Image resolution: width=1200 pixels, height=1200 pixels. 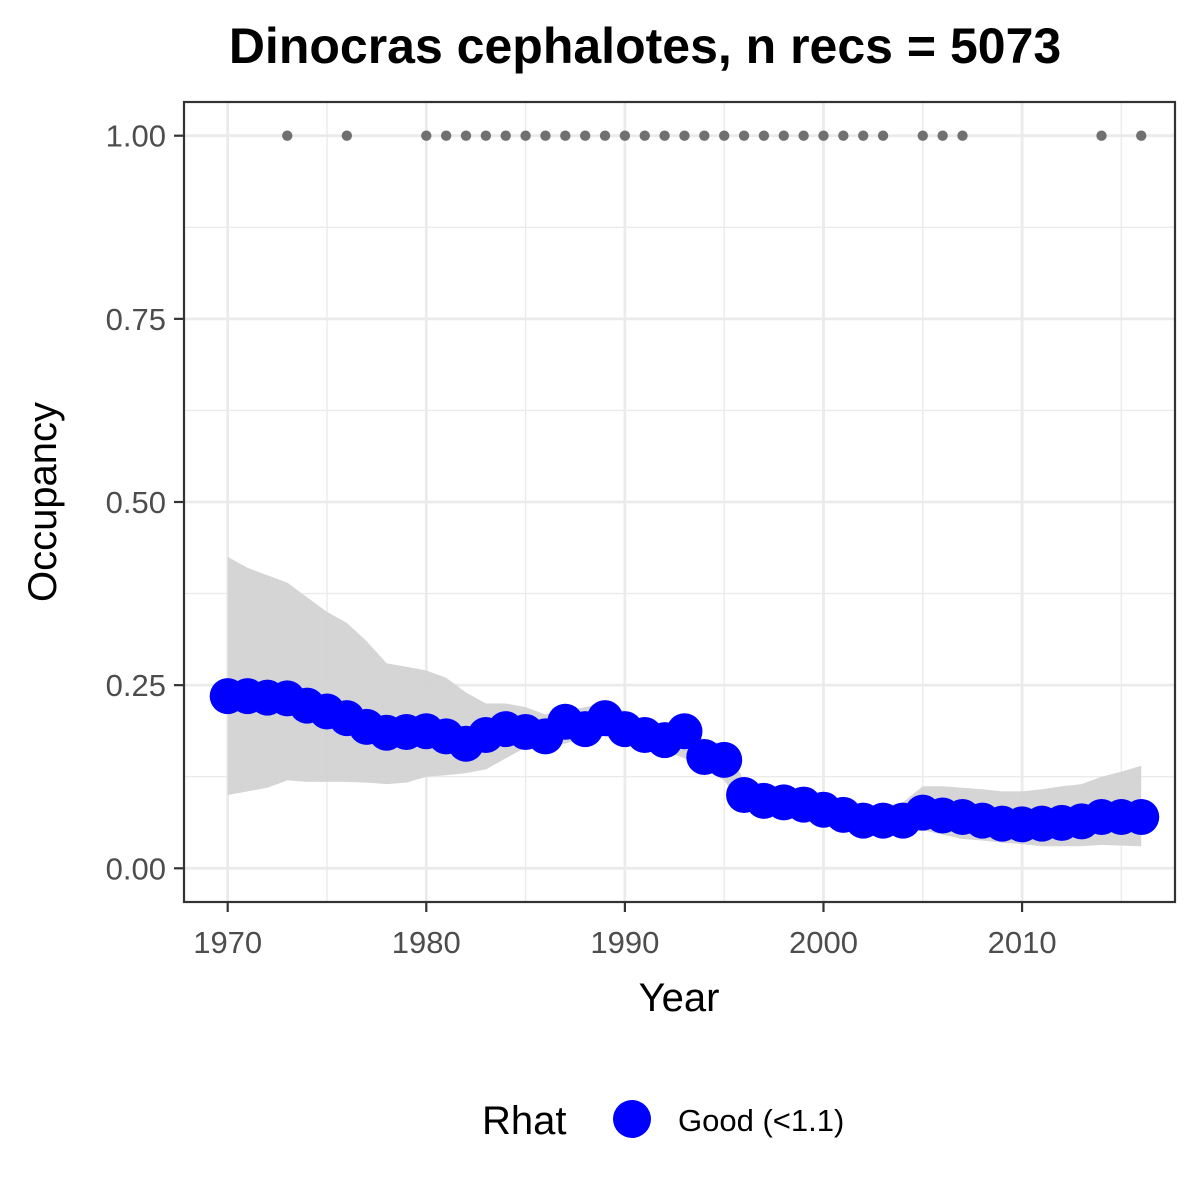 What do you see at coordinates (136, 868) in the screenshot?
I see `y-tick-label: 0.00` at bounding box center [136, 868].